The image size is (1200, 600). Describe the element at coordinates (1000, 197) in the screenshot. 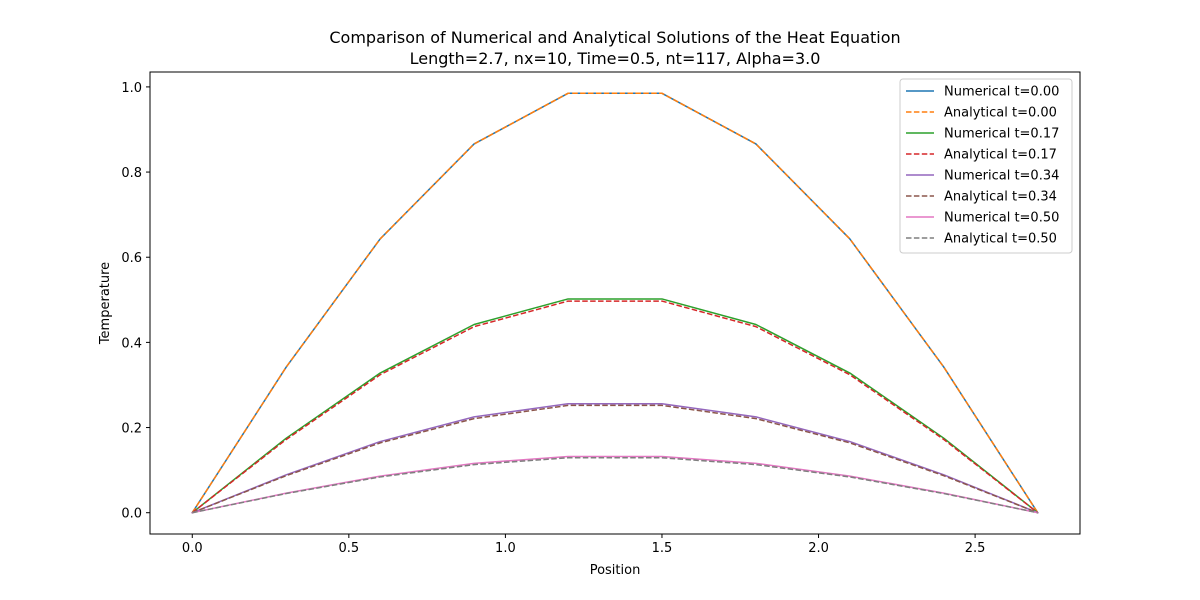

I see `legend-label-5: Analytical t=0.34` at that location.